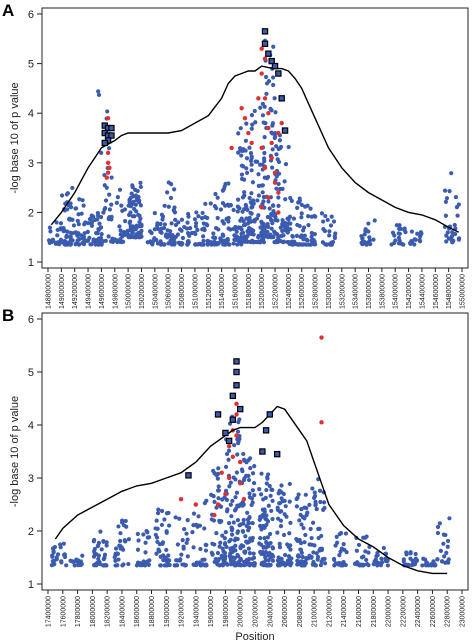 The image size is (474, 643). What do you see at coordinates (31, 263) in the screenshot?
I see `panel-a-ytick-label: 1` at bounding box center [31, 263].